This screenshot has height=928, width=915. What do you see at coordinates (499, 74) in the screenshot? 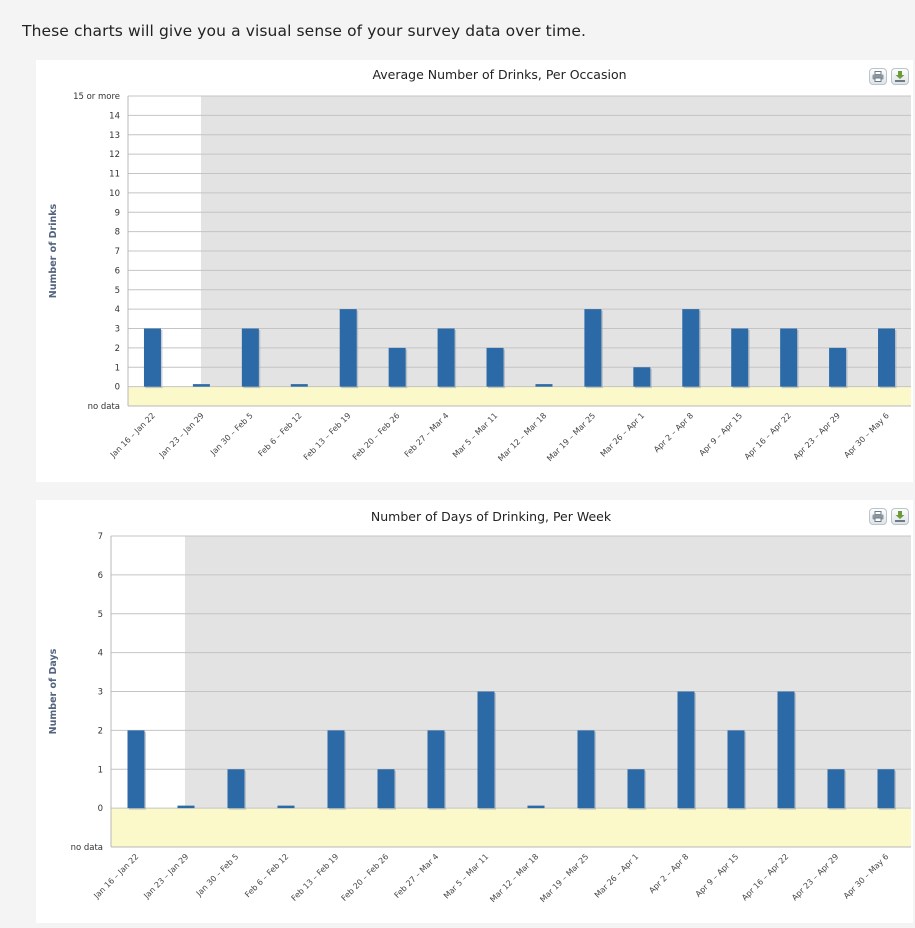
I see `chart-title: Average Number of Drinks, Per Occasion` at bounding box center [499, 74].